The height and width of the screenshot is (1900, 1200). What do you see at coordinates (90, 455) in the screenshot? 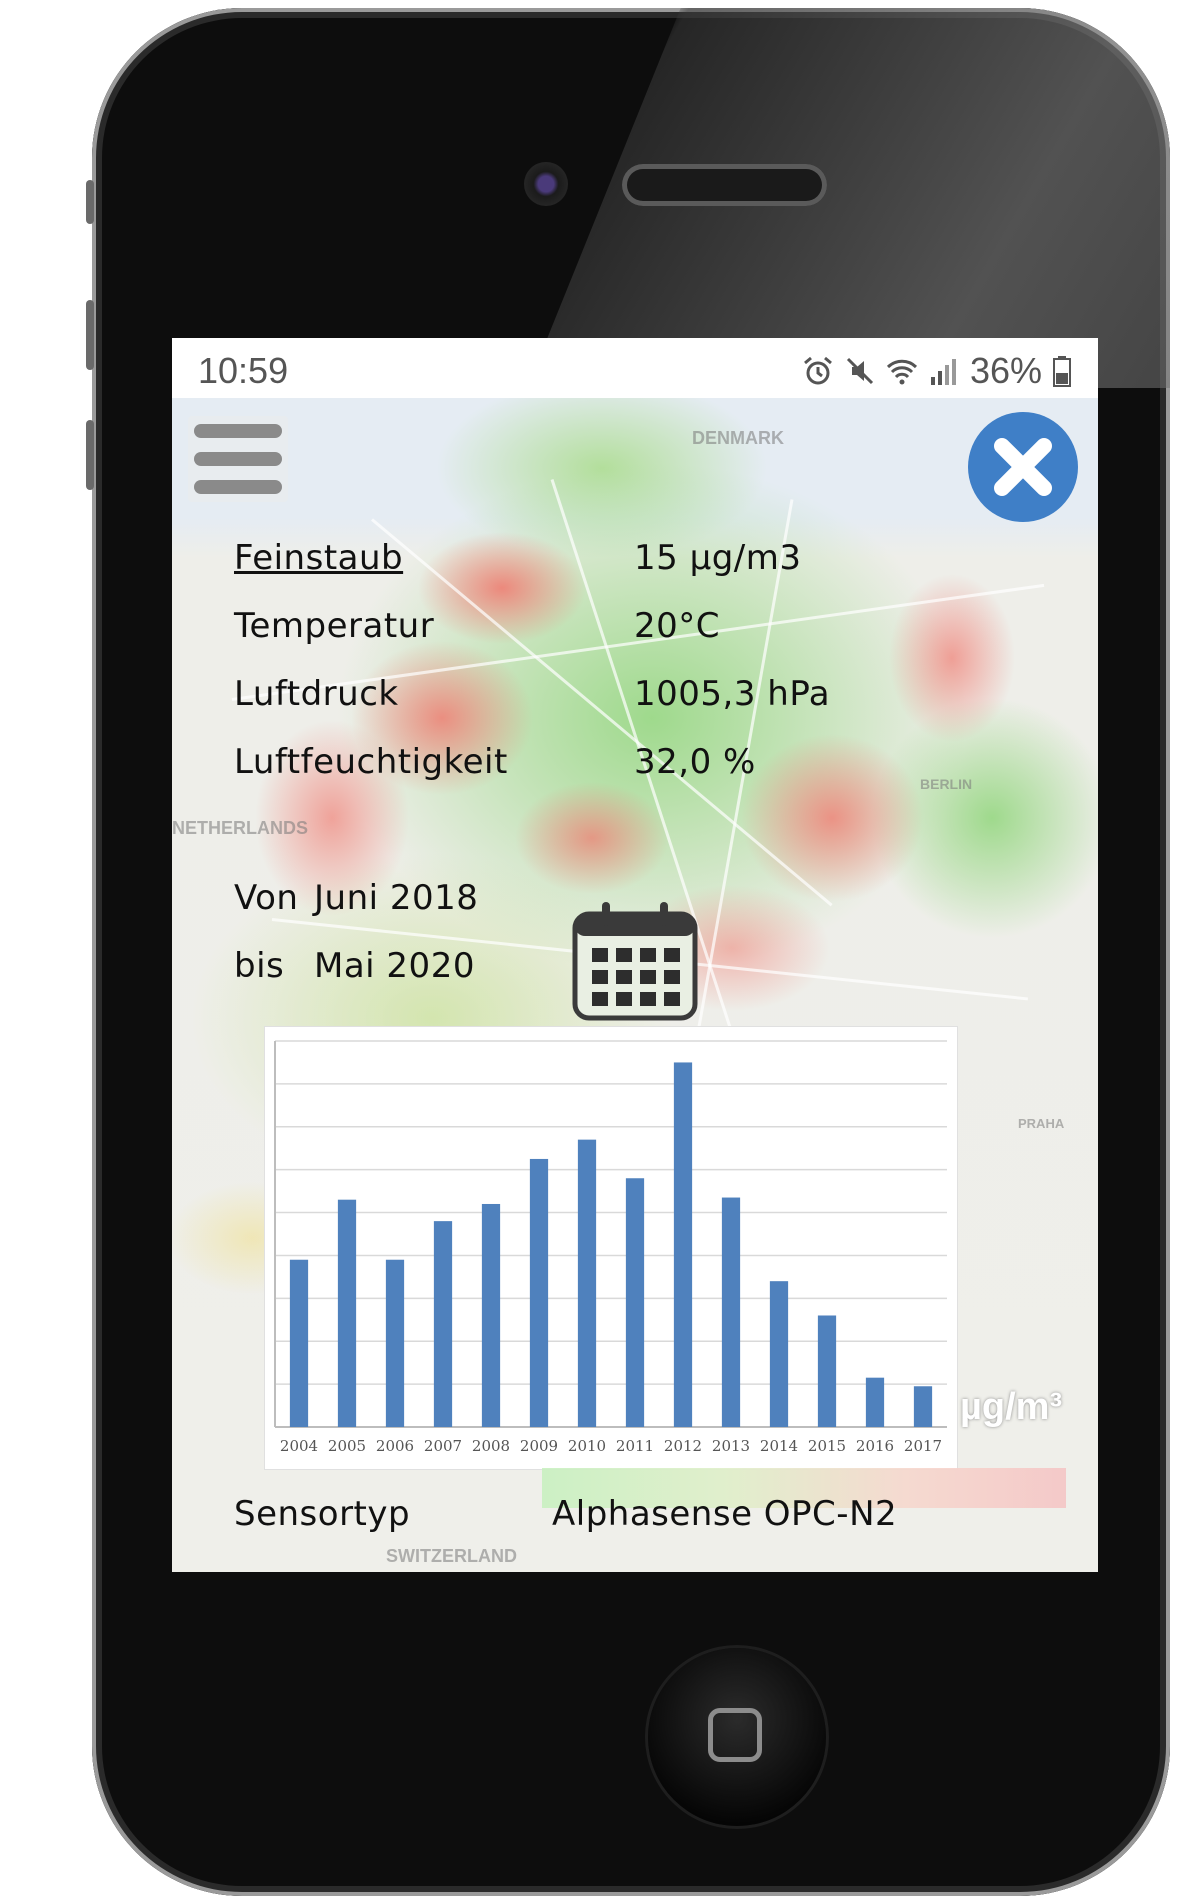
I see `volume-down-button` at bounding box center [90, 455].